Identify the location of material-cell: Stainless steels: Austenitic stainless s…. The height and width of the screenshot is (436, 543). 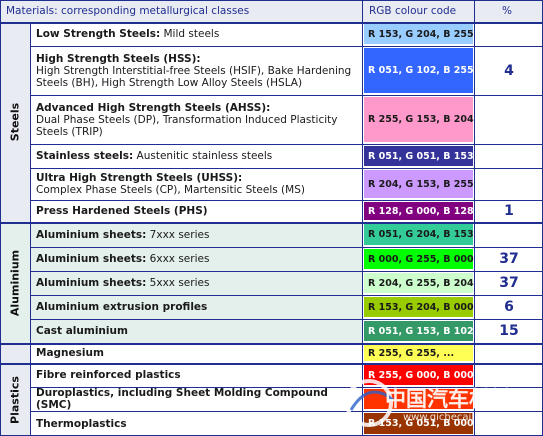
(196, 156).